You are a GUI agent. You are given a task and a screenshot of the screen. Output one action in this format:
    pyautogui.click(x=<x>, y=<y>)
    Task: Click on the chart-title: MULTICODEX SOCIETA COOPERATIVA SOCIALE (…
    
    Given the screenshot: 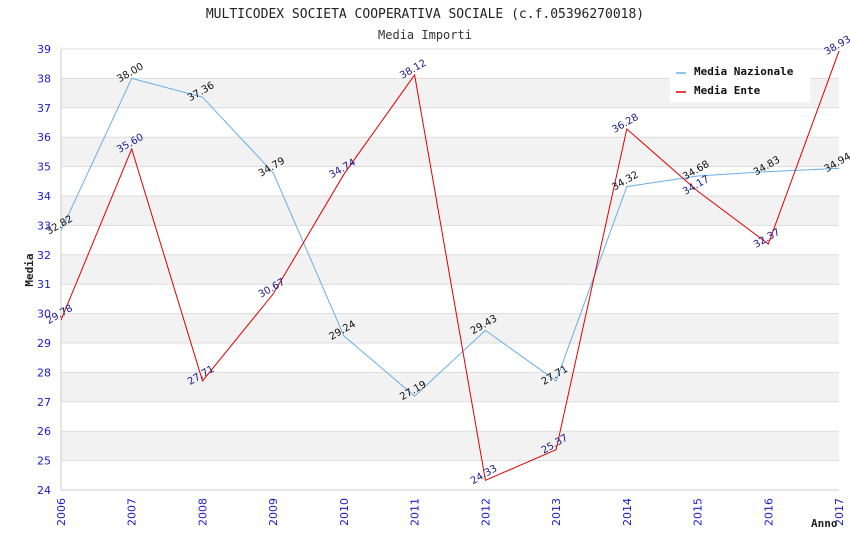 What is the action you would take?
    pyautogui.click(x=425, y=14)
    